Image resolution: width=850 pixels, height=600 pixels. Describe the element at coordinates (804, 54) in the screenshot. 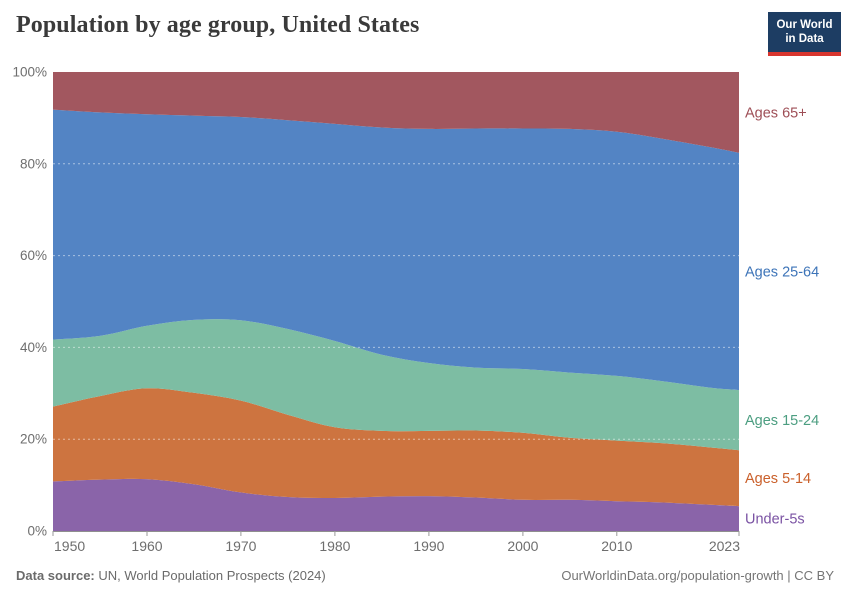

I see `owid-logo-red-bar` at that location.